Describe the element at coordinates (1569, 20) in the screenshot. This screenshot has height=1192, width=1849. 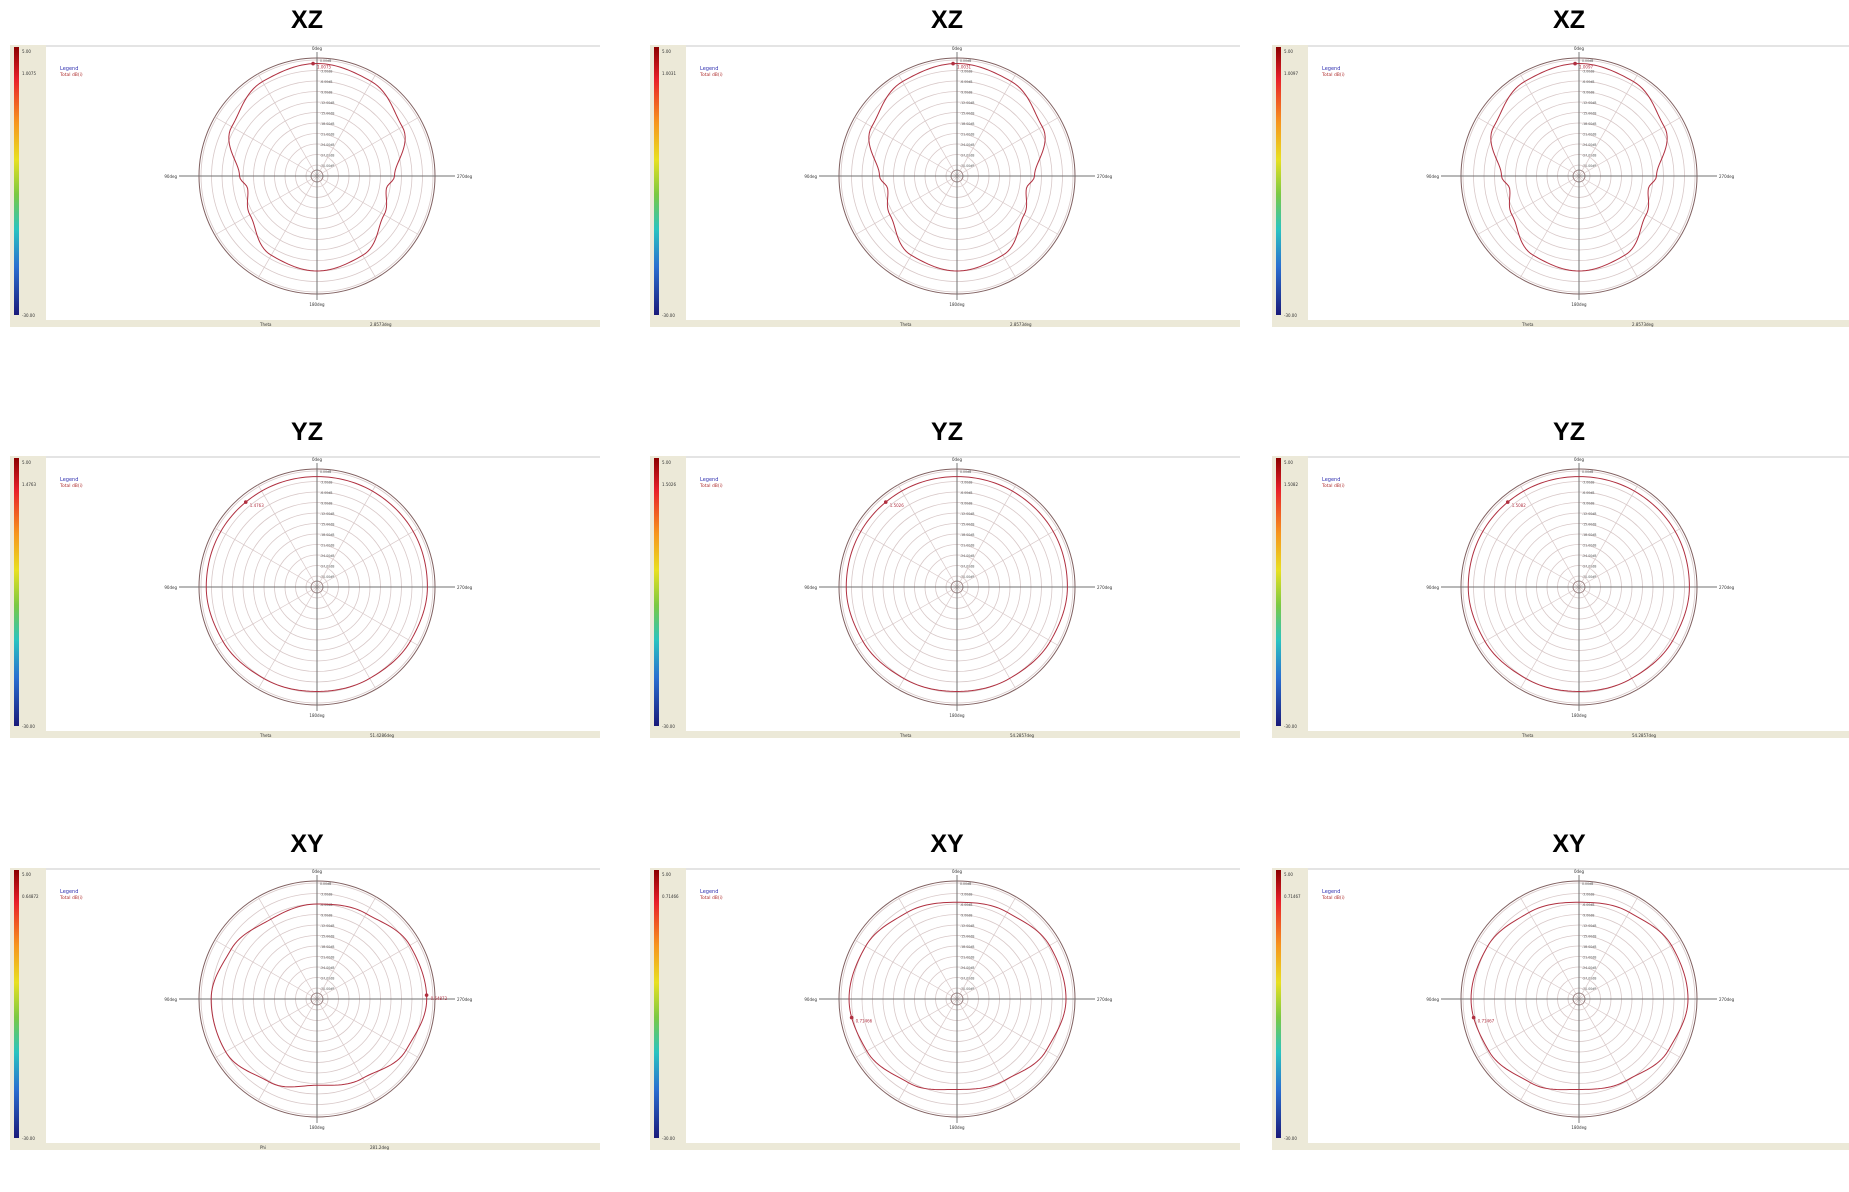
I see `plane-title: XZ` at that location.